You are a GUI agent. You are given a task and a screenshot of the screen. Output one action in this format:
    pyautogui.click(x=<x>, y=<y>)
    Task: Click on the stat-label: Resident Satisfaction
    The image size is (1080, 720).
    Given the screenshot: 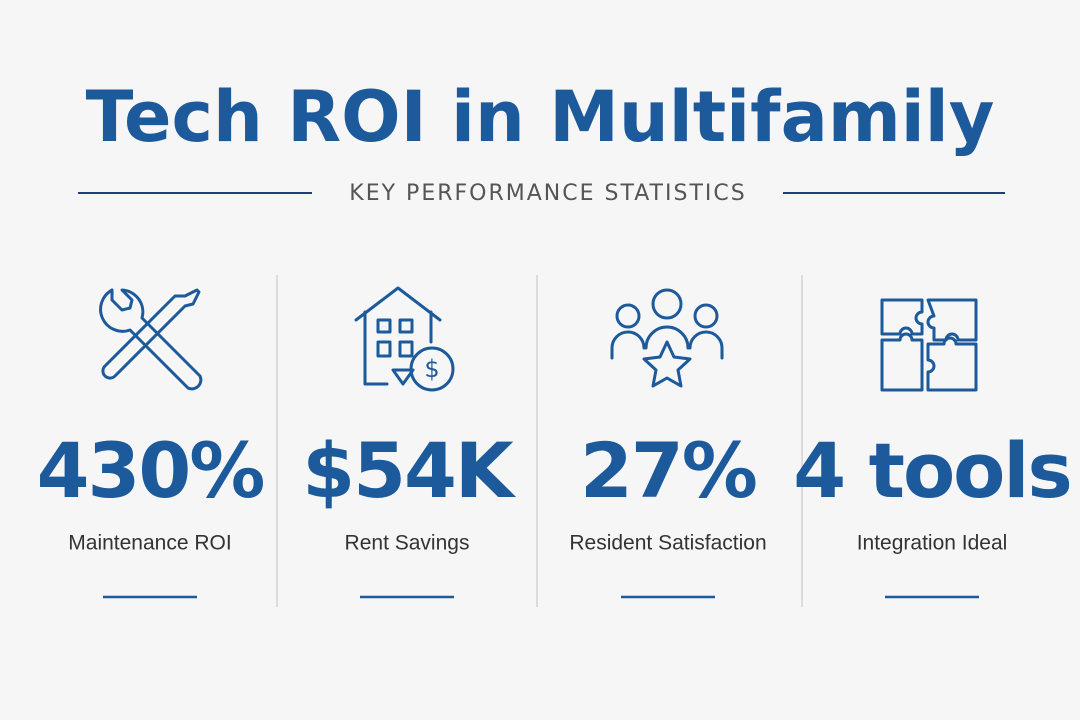 What is the action you would take?
    pyautogui.click(x=667, y=543)
    